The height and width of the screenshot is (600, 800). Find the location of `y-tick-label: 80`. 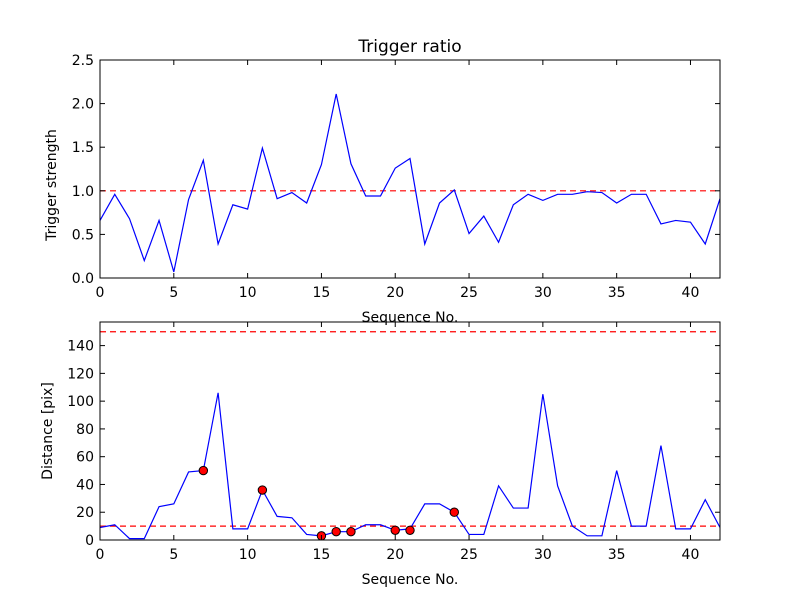

y-tick-label: 80 is located at coordinates (85, 430).